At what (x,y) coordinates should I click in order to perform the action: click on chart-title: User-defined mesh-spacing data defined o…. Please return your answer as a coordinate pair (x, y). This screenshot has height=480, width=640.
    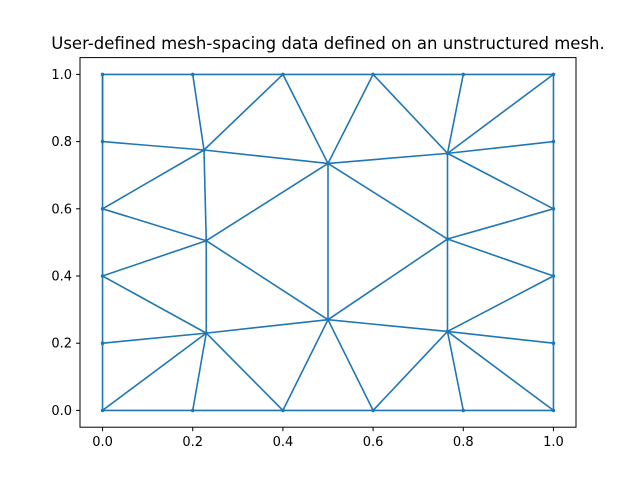
    Looking at the image, I should click on (328, 43).